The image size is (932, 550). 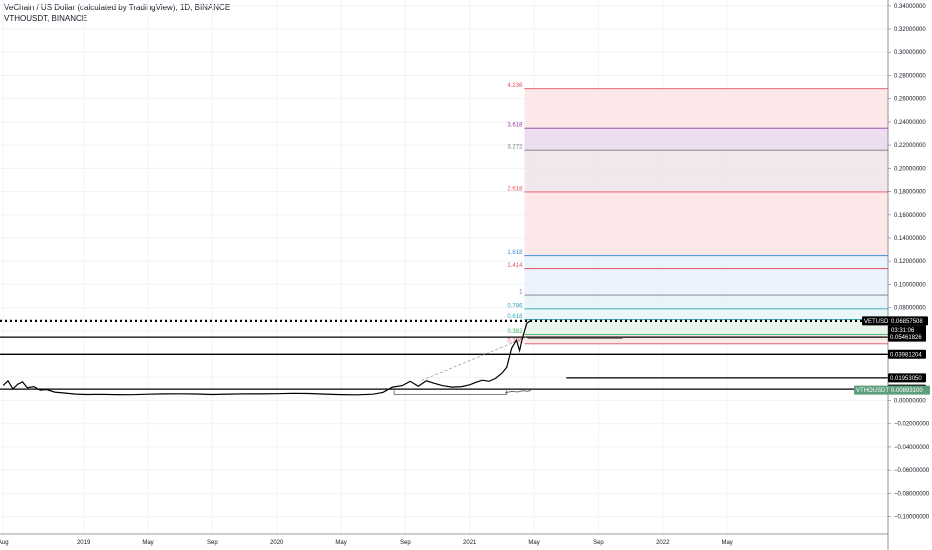 What do you see at coordinates (912, 494) in the screenshot?
I see `y-tick-label: −0.08000000` at bounding box center [912, 494].